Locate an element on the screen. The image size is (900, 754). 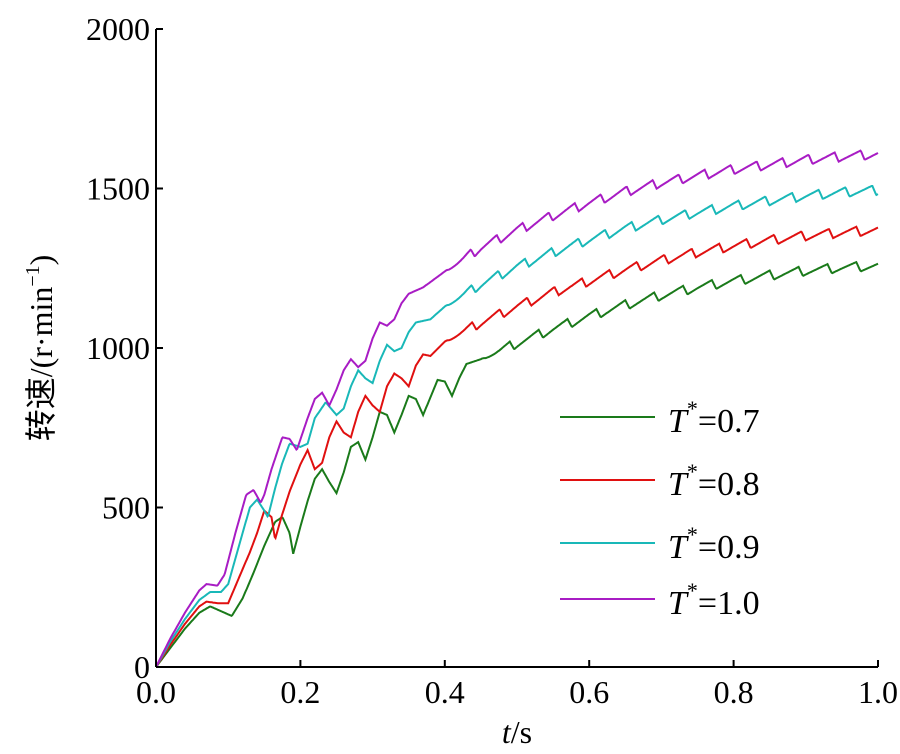
y-tick-label: 0 is located at coordinates (142, 667).